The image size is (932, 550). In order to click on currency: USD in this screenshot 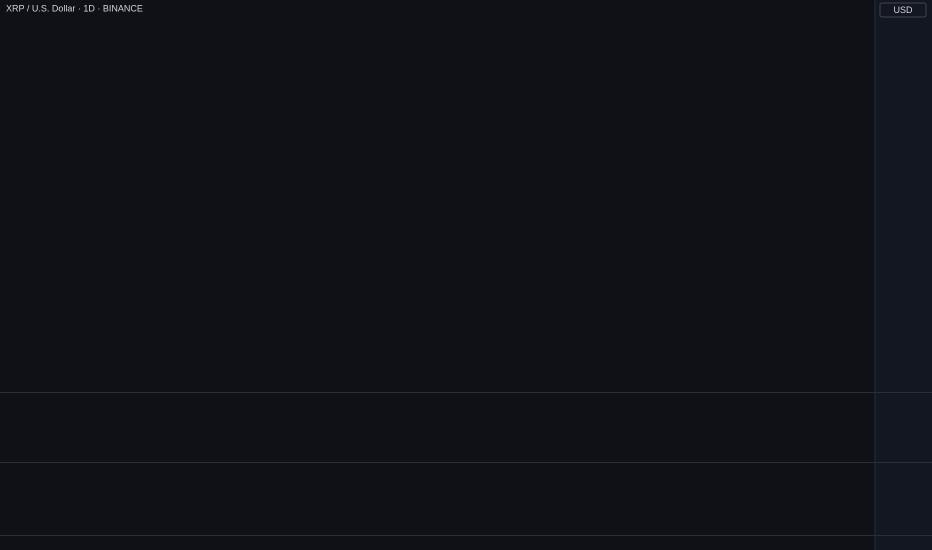, I will do `click(903, 10)`.